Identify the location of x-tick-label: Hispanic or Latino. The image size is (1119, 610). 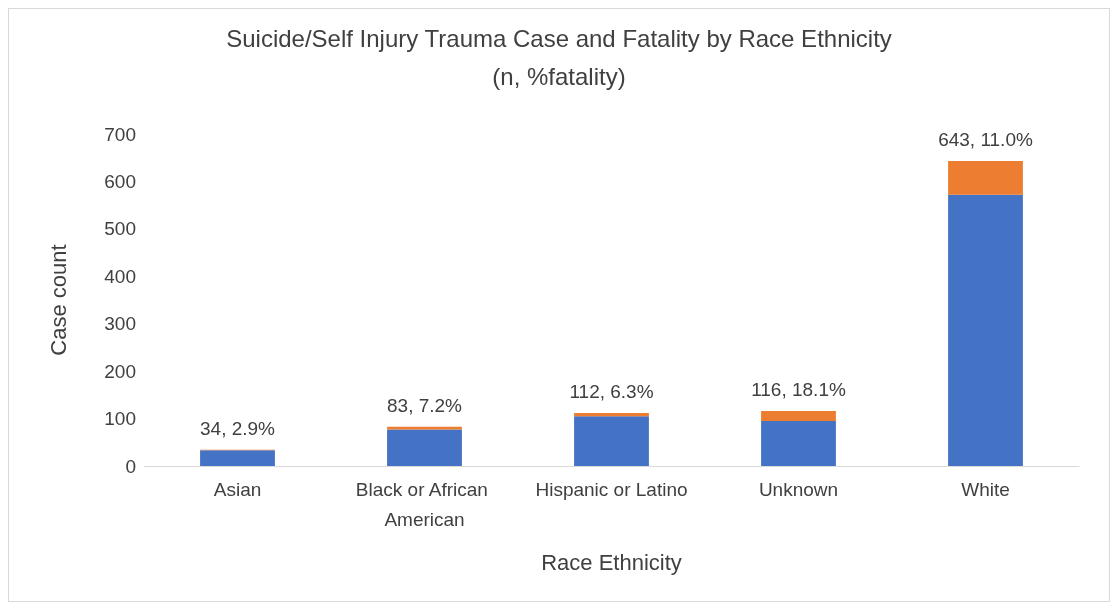
(611, 489).